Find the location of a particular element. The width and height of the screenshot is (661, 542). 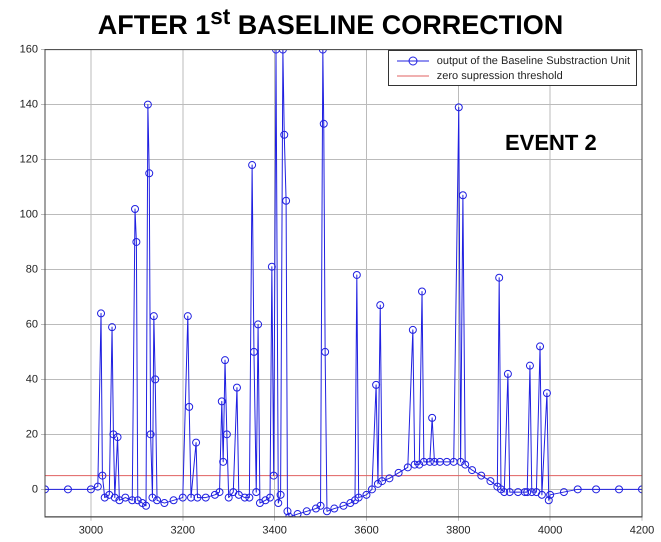

legend-label: output of the Baseline Substraction Unit is located at coordinates (533, 60).